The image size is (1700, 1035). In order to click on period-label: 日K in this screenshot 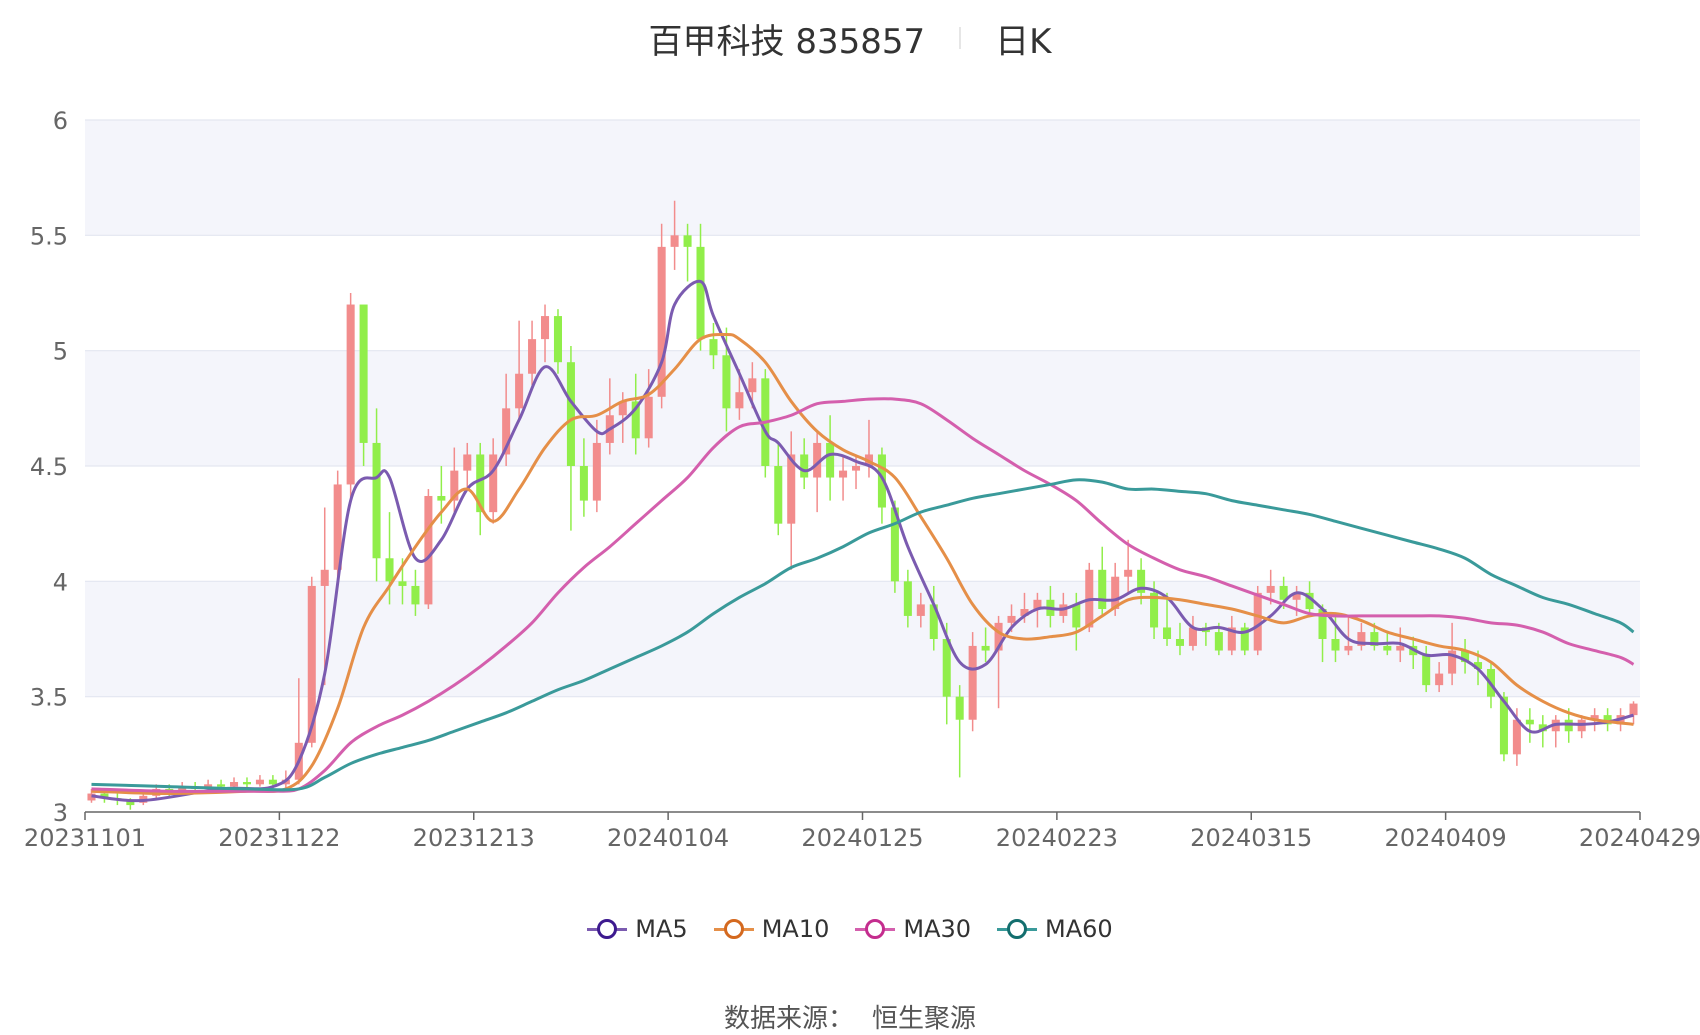, I will do `click(1023, 41)`.